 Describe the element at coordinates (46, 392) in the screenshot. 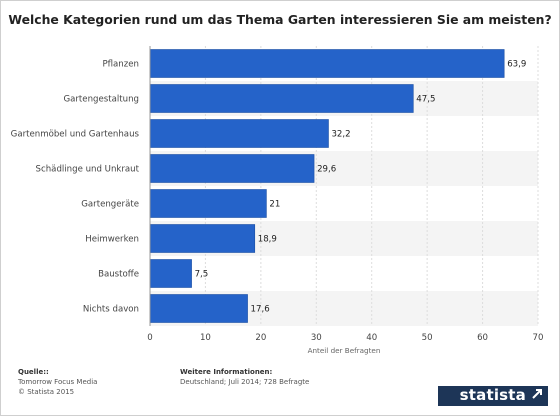

I see `source-line-2: © Statista 2015` at that location.